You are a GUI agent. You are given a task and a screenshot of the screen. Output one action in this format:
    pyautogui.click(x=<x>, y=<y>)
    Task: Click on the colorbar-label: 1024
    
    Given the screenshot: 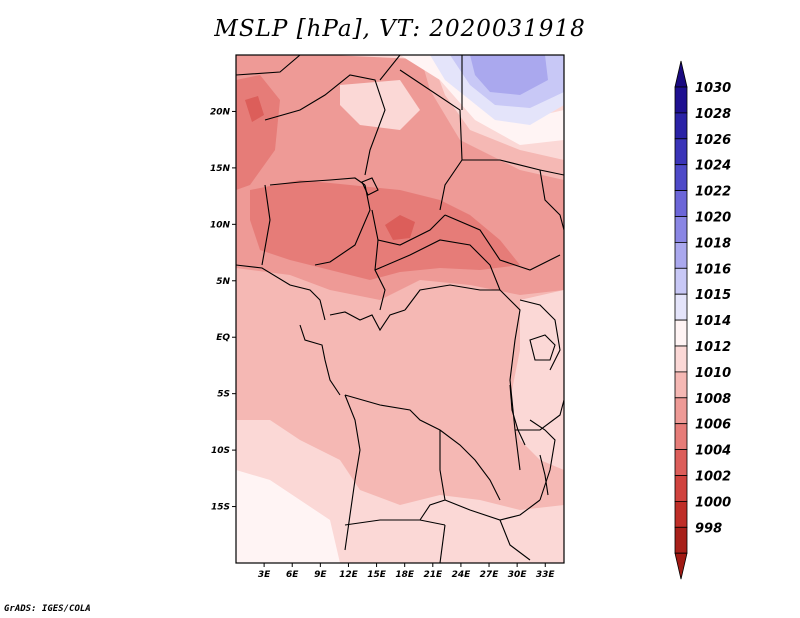 What is the action you would take?
    pyautogui.click(x=713, y=166)
    